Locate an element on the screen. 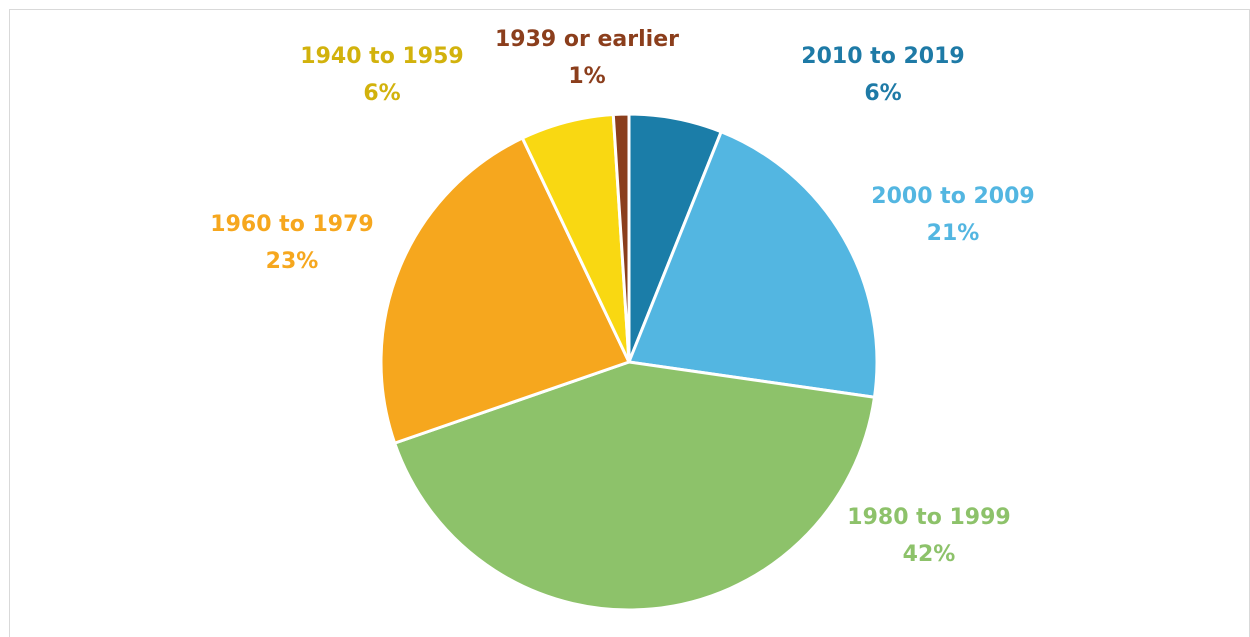  slice-value-label: 23% is located at coordinates (292, 261).